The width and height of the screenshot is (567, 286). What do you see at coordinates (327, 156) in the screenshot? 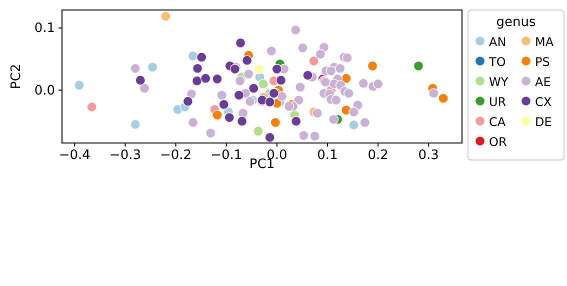
I see `x-tick-label: 0.1` at bounding box center [327, 156].